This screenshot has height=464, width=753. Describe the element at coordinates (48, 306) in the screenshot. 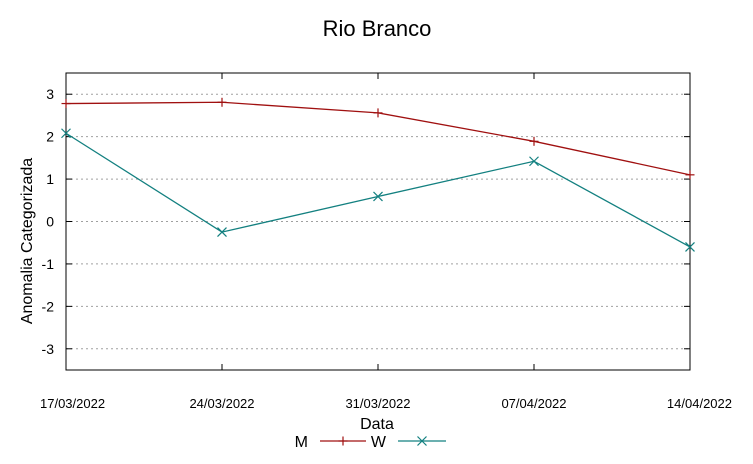

I see `y-tick-label: -2` at that location.